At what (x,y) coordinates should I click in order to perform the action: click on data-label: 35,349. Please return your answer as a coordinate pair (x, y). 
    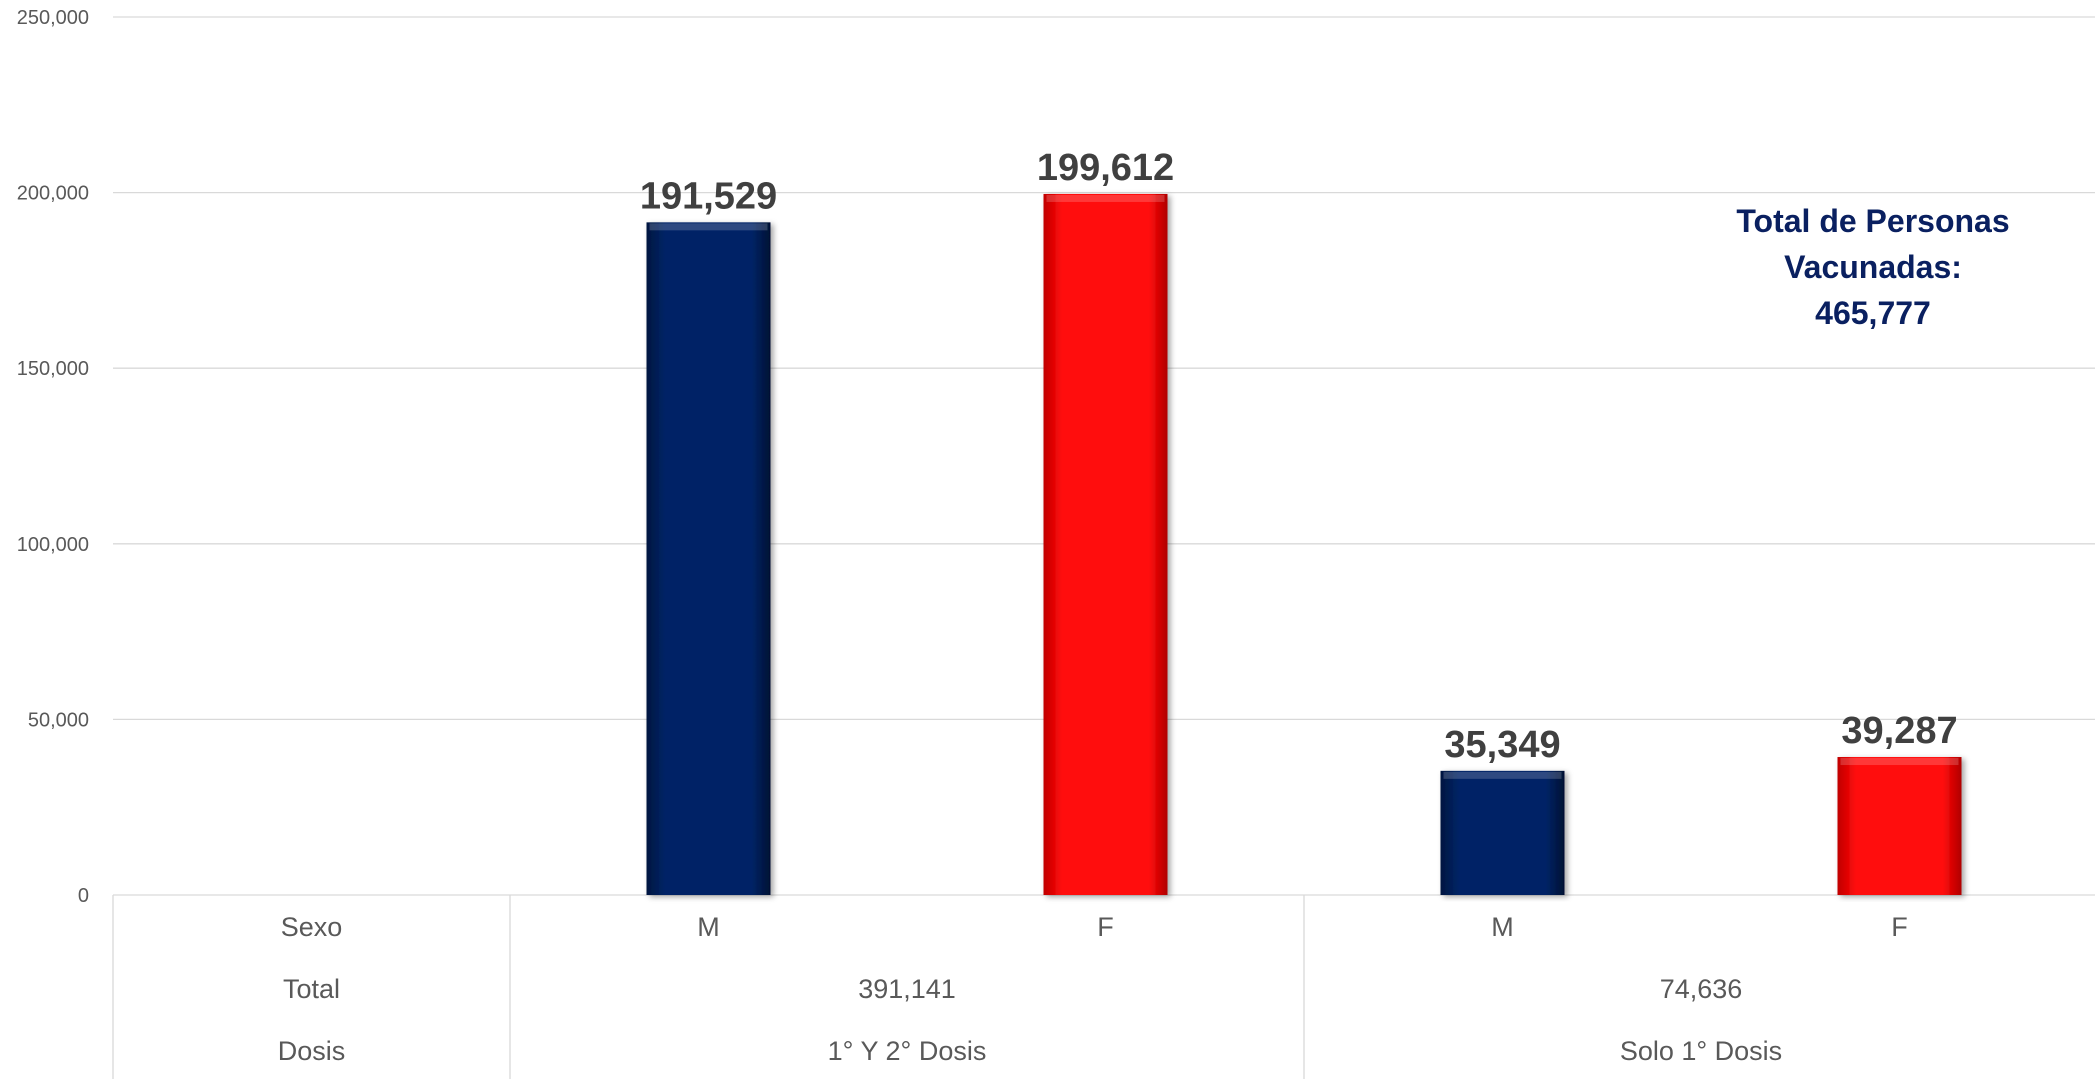
    Looking at the image, I should click on (1502, 745).